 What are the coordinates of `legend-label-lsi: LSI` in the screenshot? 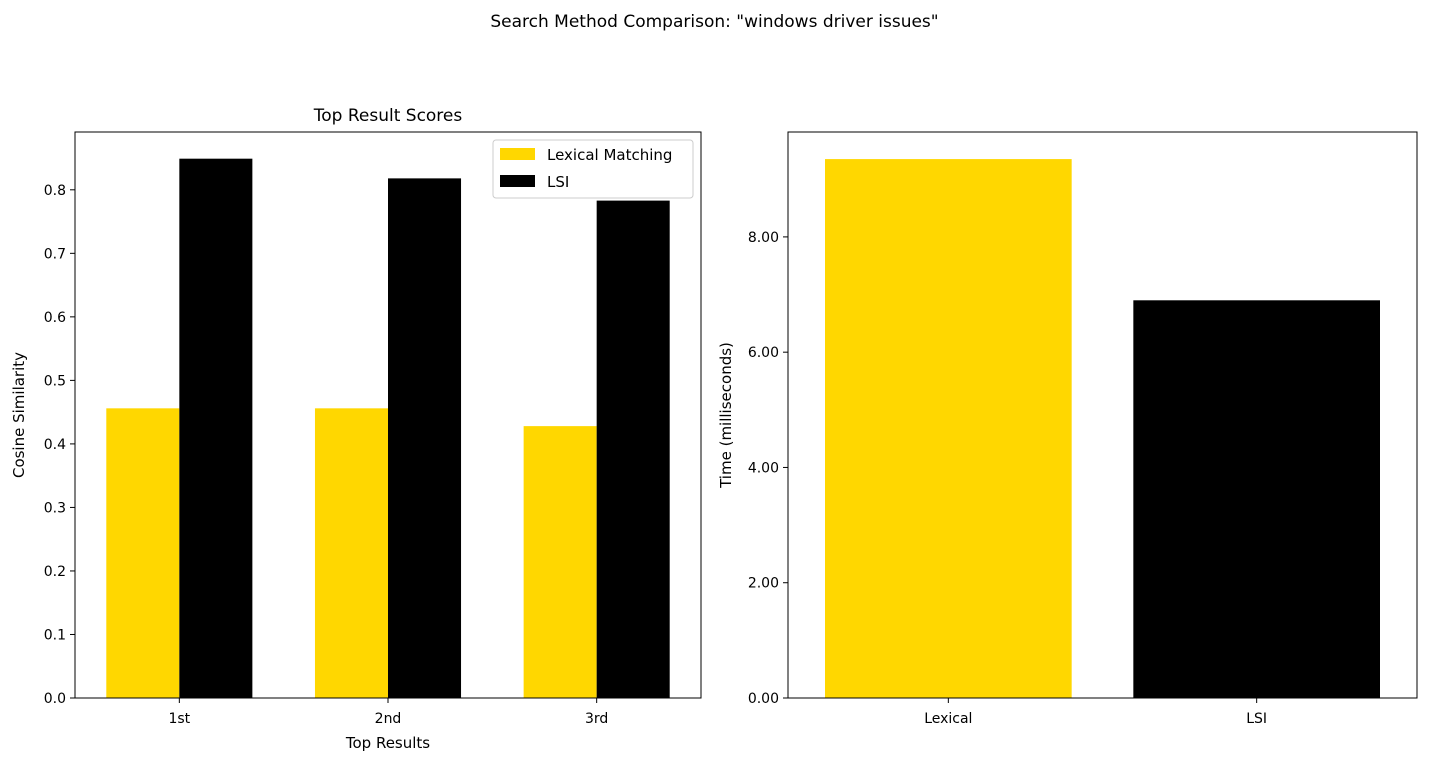 It's located at (558, 182).